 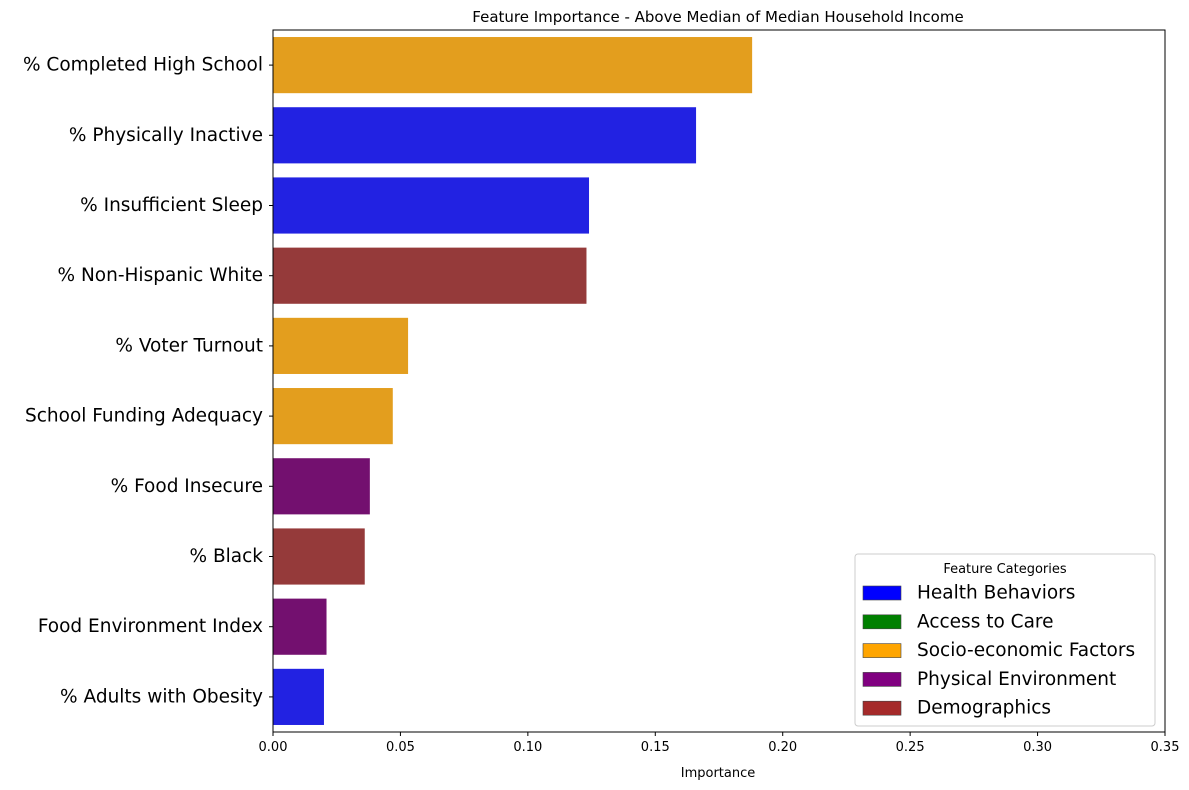 What do you see at coordinates (719, 743) in the screenshot?
I see `x-axis: 0.00 0.05 0.10 0.15 0.20 0.25 0.30 0.35` at bounding box center [719, 743].